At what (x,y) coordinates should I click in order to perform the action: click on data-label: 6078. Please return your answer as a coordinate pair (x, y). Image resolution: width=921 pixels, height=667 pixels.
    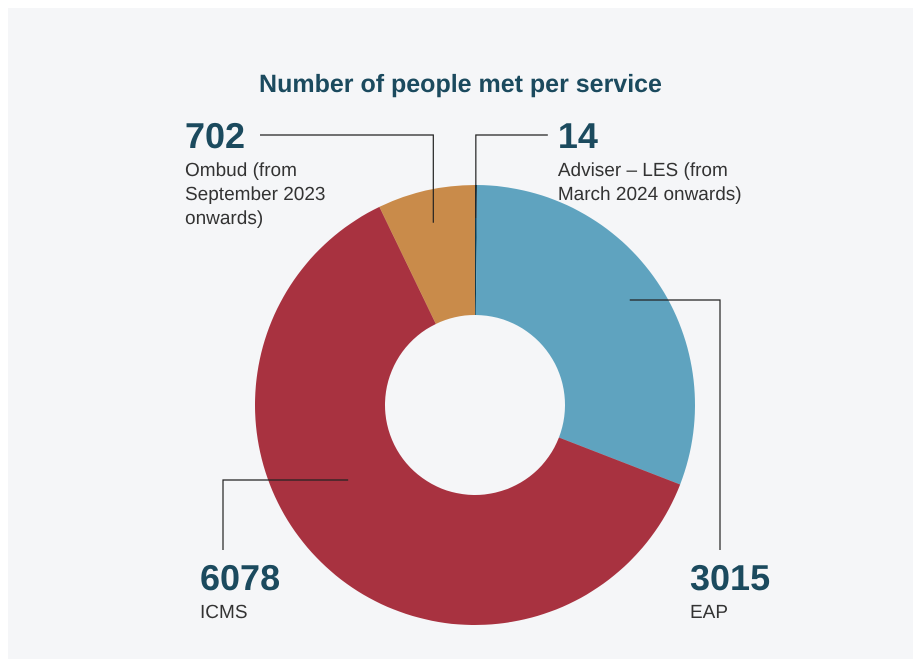
    Looking at the image, I should click on (240, 577).